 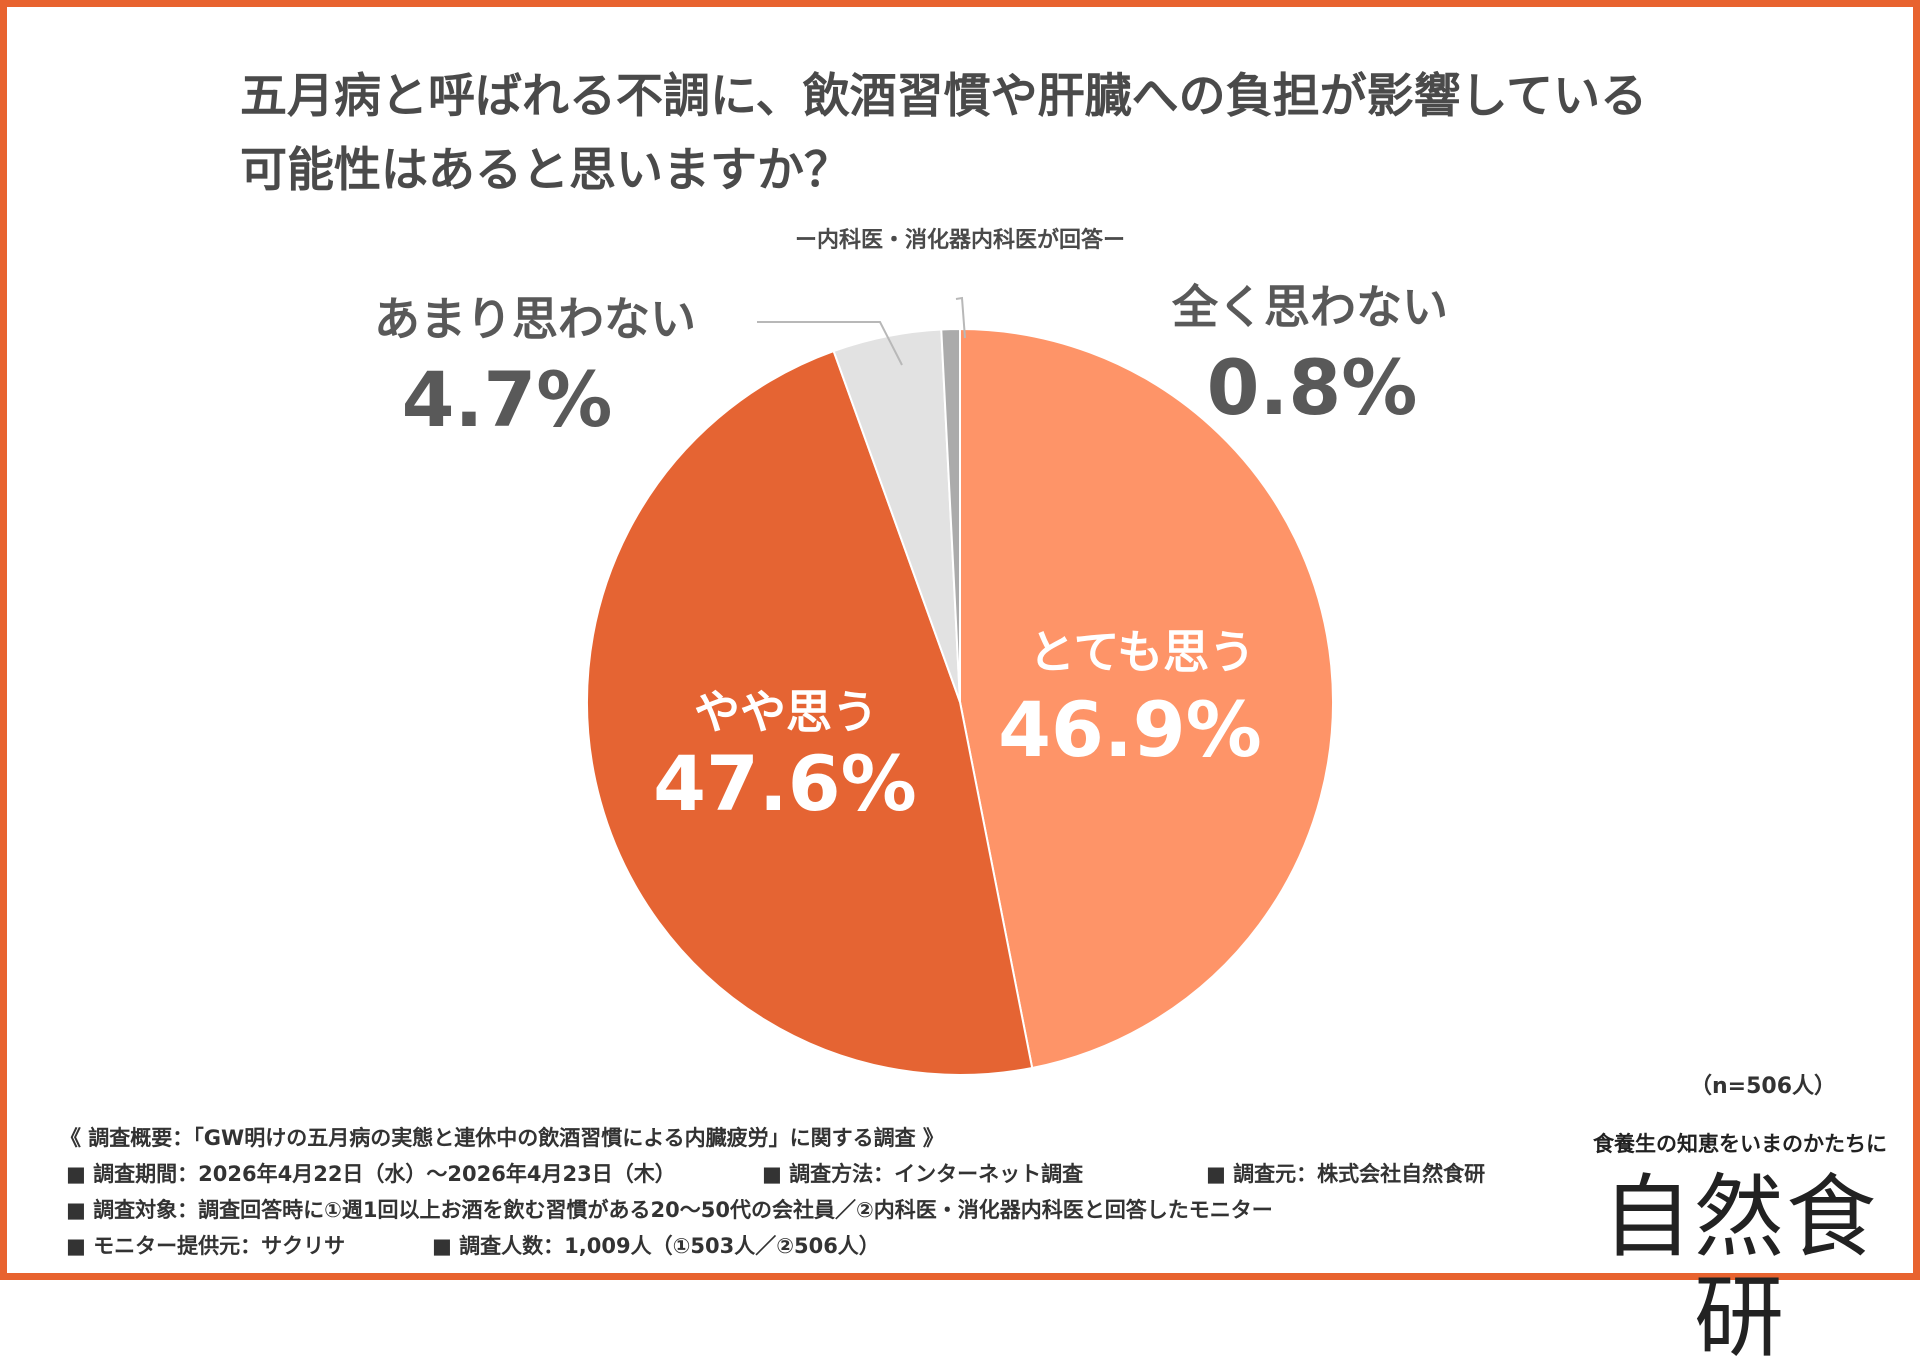 I want to click on slice-label-name: 全く思わない, so click(x=1309, y=307).